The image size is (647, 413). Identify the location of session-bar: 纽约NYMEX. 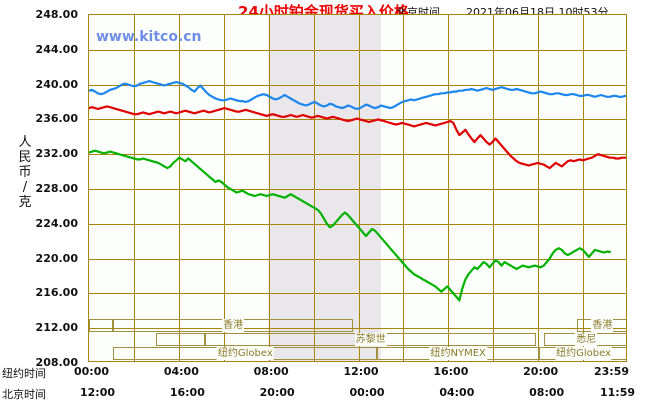
(458, 353).